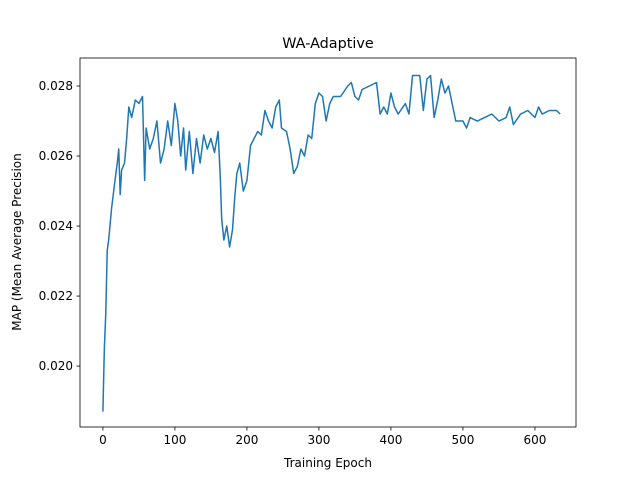  What do you see at coordinates (328, 44) in the screenshot?
I see `chart-title: WA-Adaptive` at bounding box center [328, 44].